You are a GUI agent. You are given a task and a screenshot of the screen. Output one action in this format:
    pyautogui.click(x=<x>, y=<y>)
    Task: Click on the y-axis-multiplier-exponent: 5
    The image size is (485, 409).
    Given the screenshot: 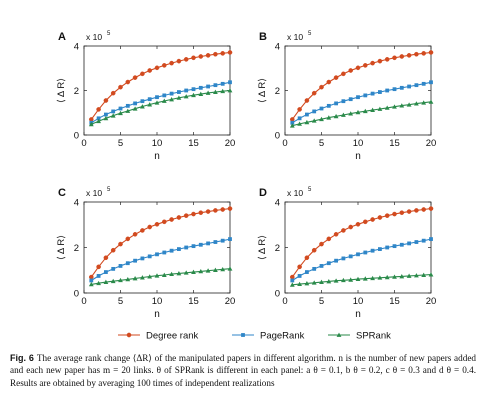 What is the action you would take?
    pyautogui.click(x=310, y=34)
    